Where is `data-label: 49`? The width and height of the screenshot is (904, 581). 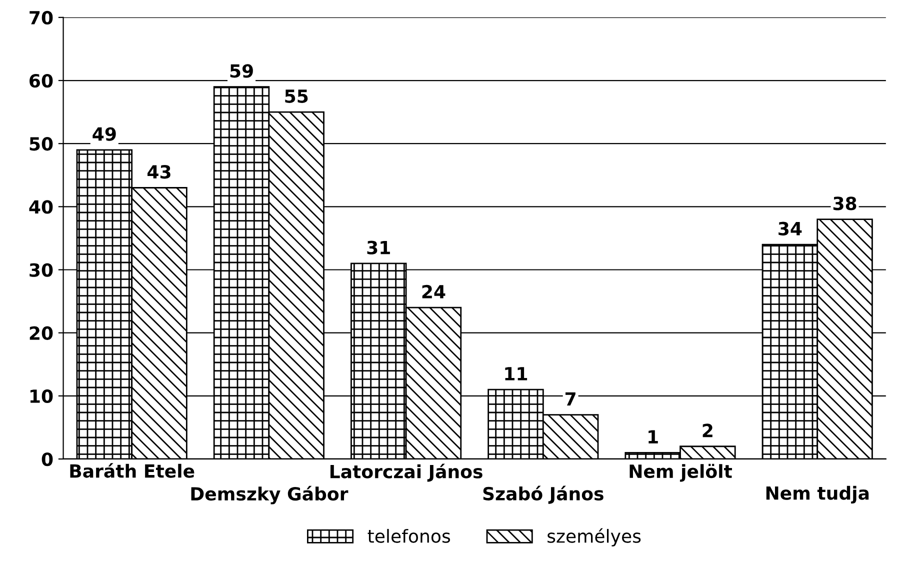 data-label: 49 is located at coordinates (104, 134).